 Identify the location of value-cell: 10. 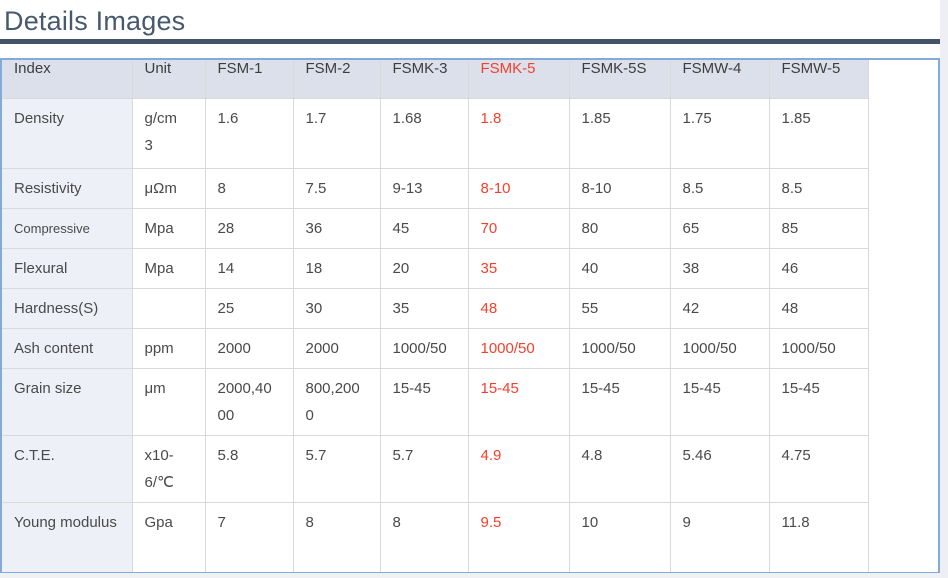
(619, 537).